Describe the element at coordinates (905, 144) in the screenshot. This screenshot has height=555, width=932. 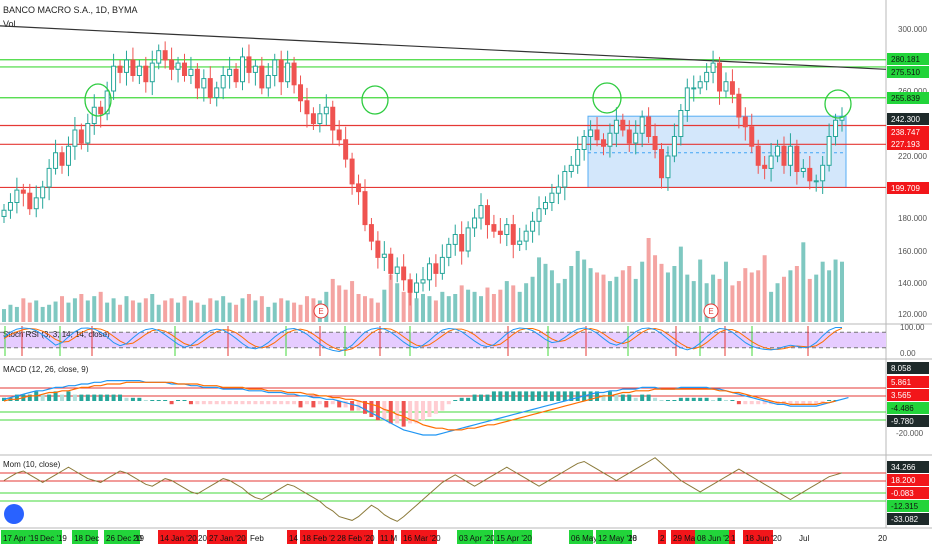
I see `price-badge-label: 227.193` at that location.